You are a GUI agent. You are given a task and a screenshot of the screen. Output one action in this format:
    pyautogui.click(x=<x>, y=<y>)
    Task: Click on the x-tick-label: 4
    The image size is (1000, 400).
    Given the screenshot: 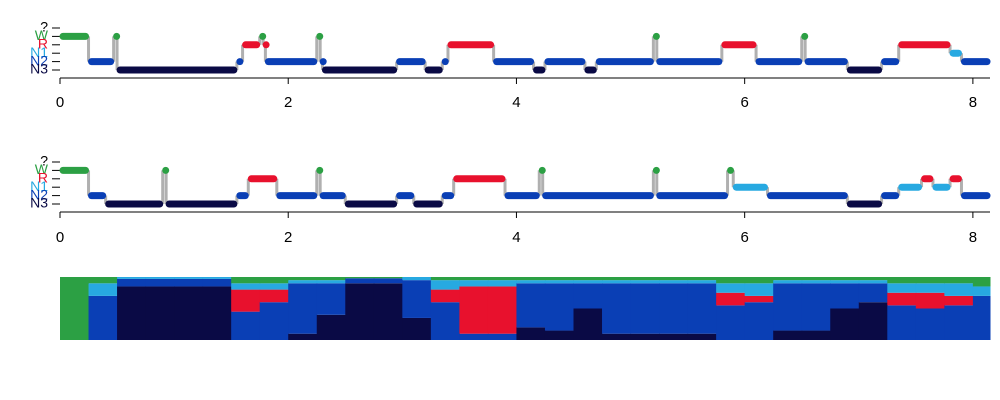 What is the action you would take?
    pyautogui.click(x=516, y=102)
    